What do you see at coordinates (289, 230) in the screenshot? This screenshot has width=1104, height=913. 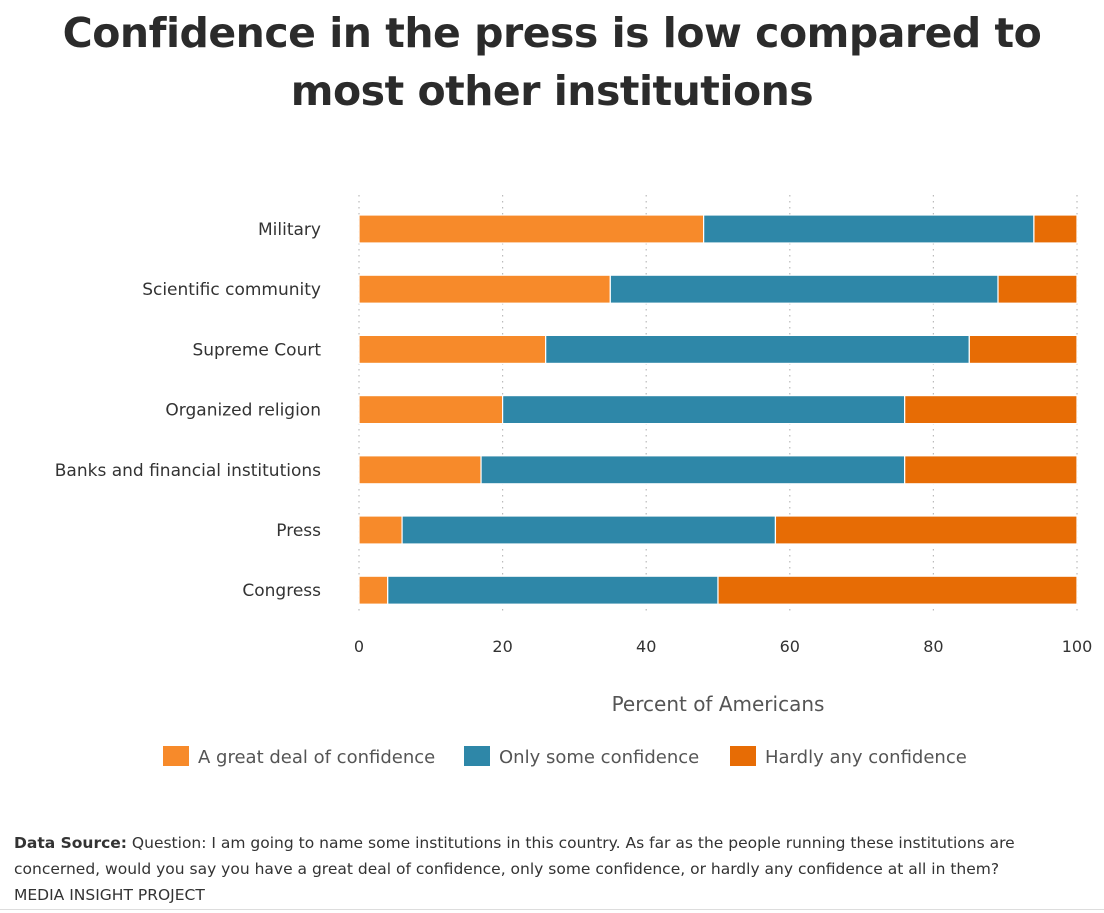 I see `category-label: Military` at bounding box center [289, 230].